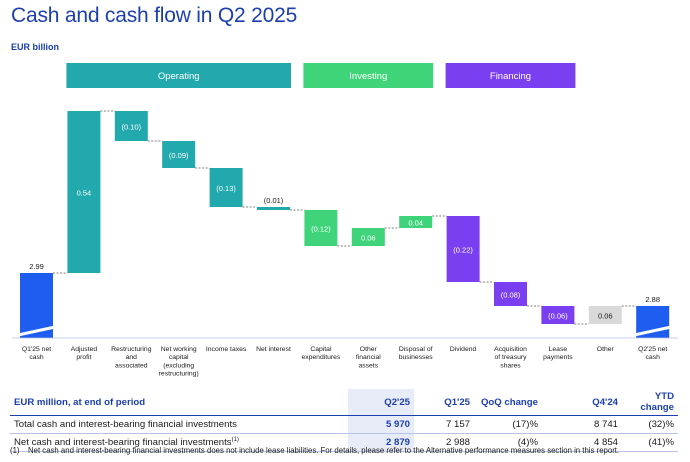 Image resolution: width=690 pixels, height=462 pixels. I want to click on table-cell: (4)%, so click(508, 442).